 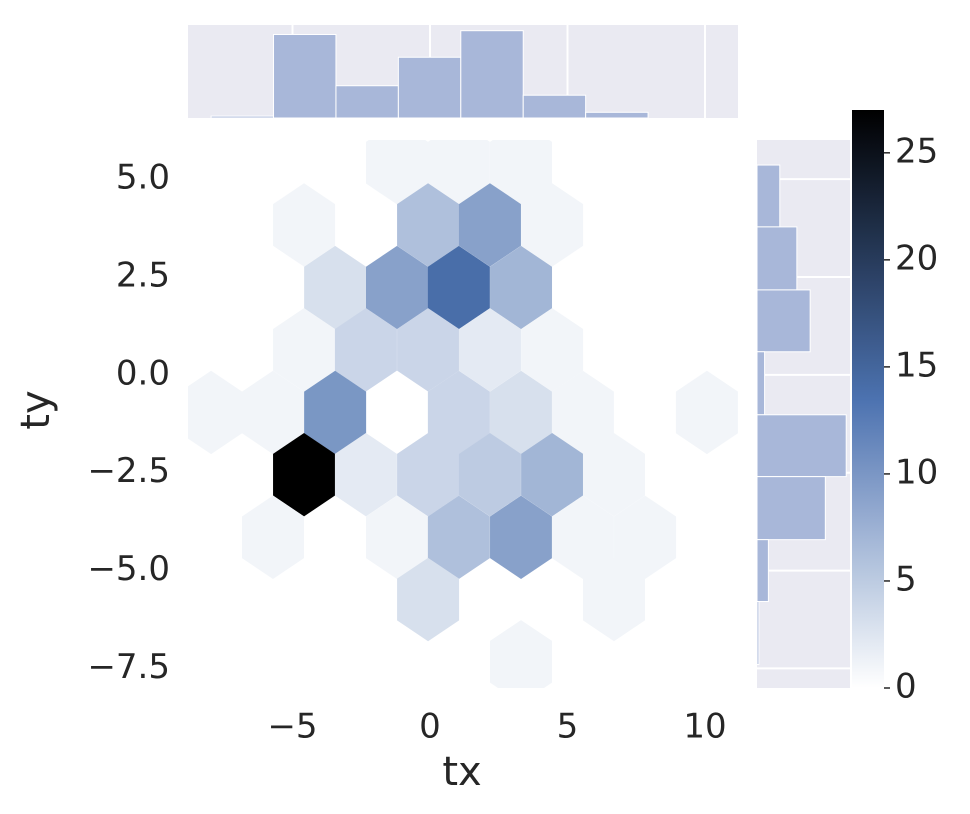 I want to click on y-tick-label: 5.0, so click(x=143, y=178).